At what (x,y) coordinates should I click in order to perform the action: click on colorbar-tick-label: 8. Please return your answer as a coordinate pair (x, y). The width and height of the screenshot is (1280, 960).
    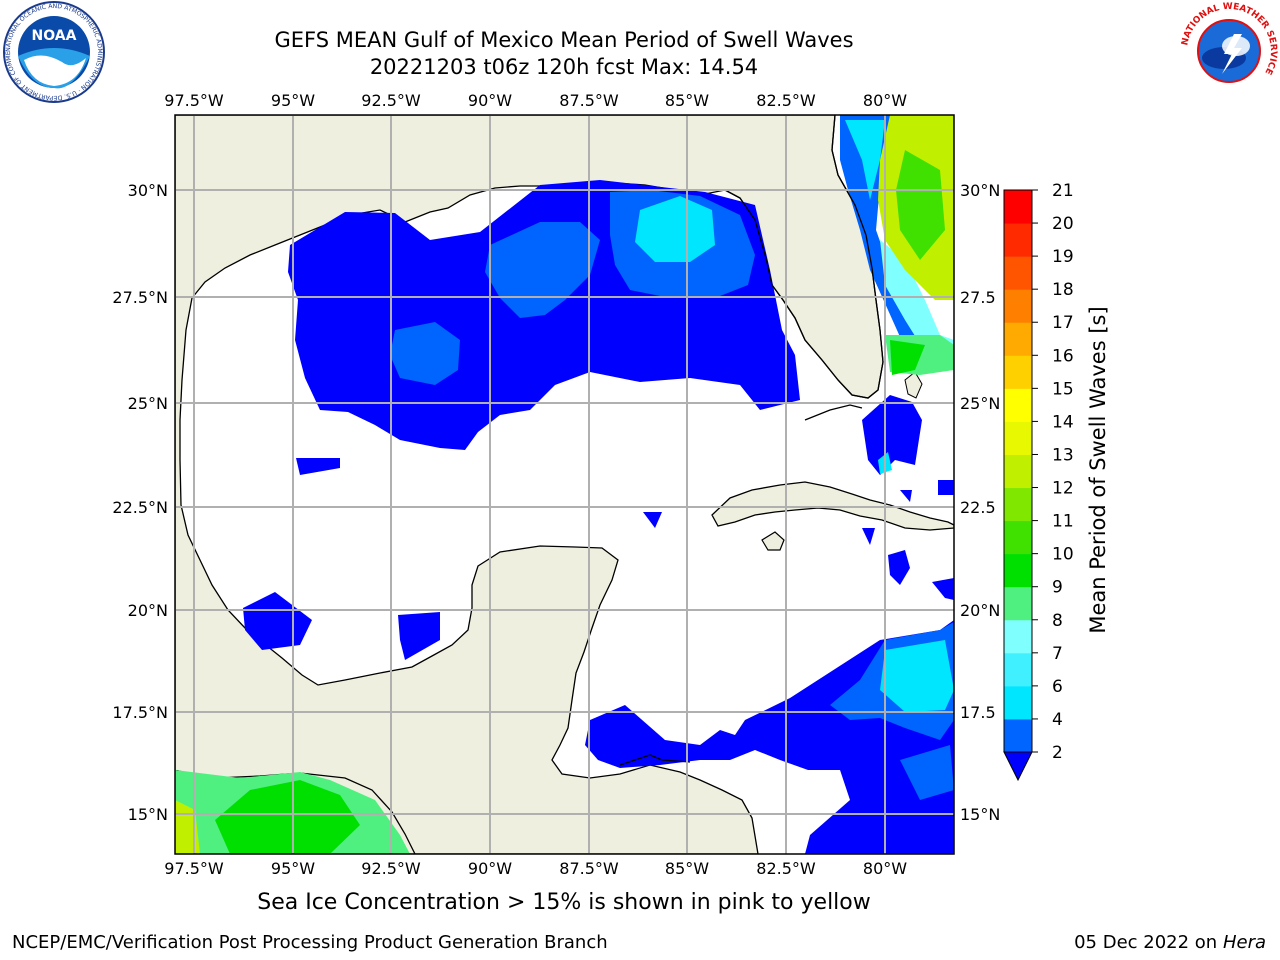
    Looking at the image, I should click on (1057, 621).